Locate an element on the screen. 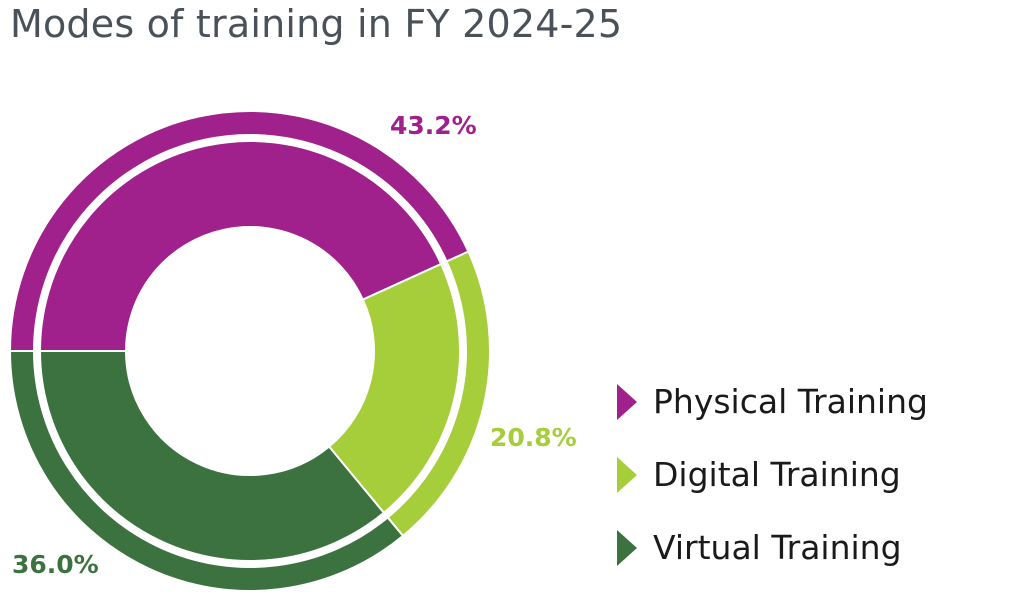  value-label-virtual: 36.0% is located at coordinates (55, 564).